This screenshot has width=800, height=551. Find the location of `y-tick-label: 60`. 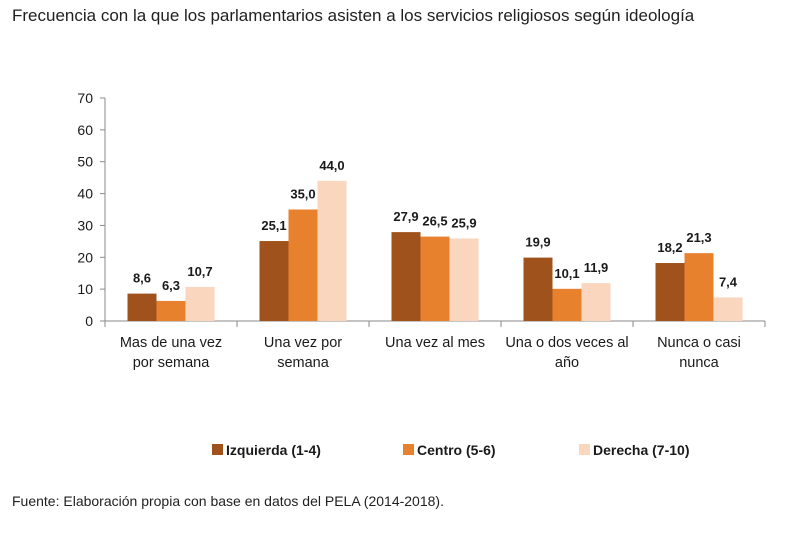

y-tick-label: 60 is located at coordinates (85, 130).